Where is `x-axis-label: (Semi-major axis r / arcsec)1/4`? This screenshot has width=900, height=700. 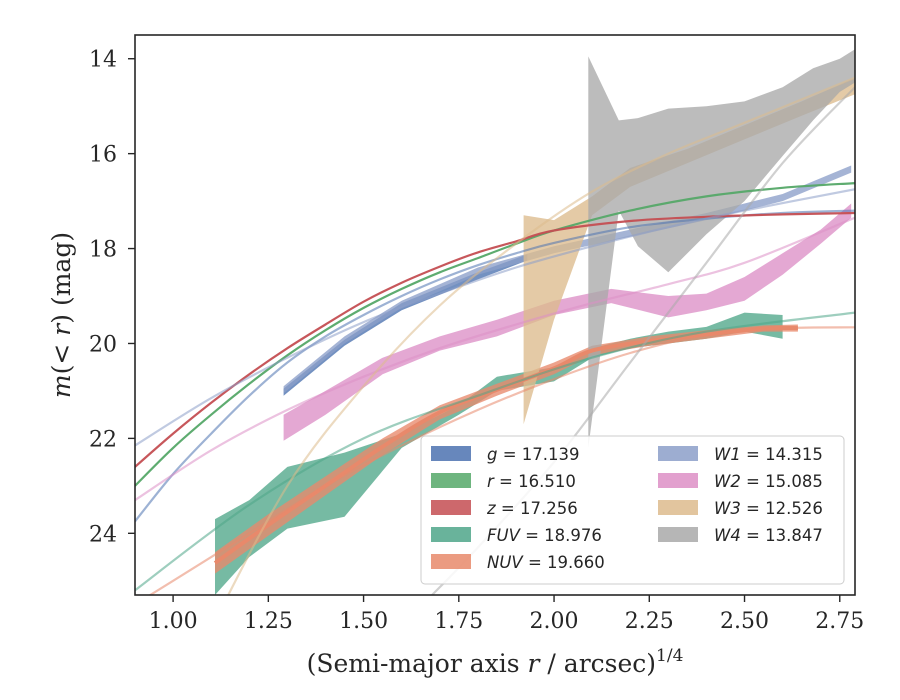
x-axis-label: (Semi-major axis r / arcsec)1/4 is located at coordinates (495, 662).